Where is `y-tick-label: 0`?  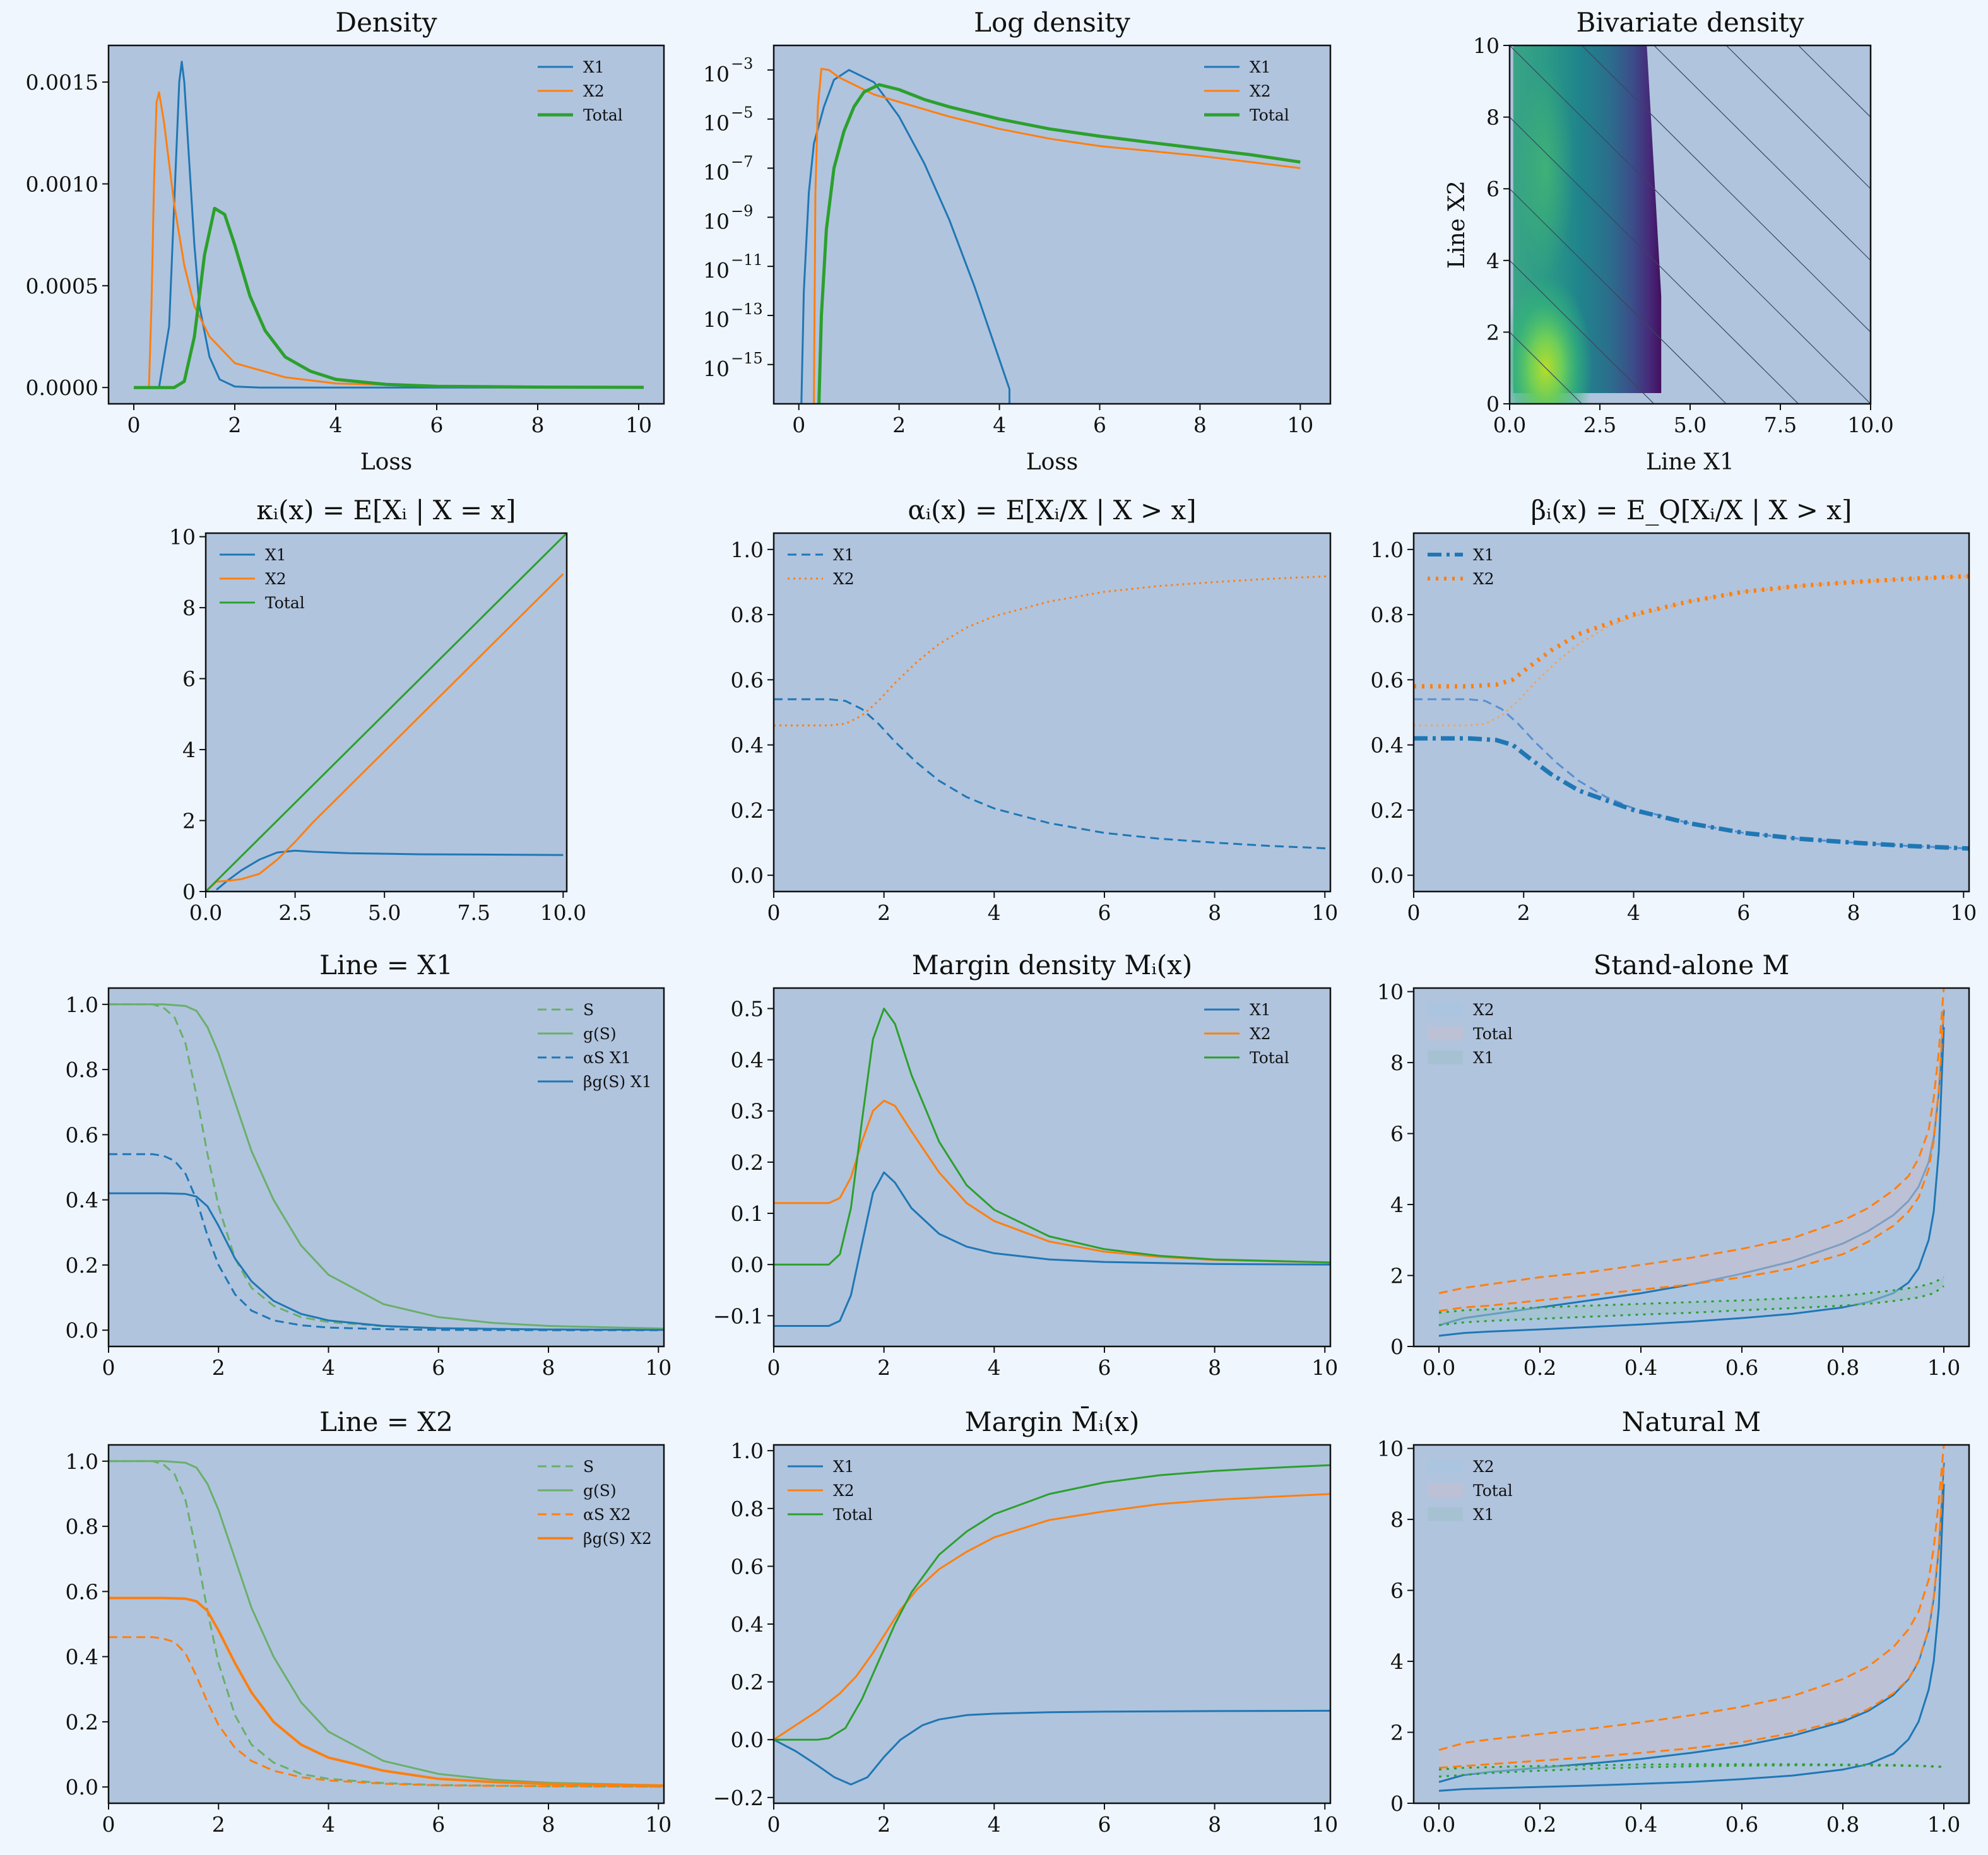 y-tick-label: 0 is located at coordinates (1397, 1346).